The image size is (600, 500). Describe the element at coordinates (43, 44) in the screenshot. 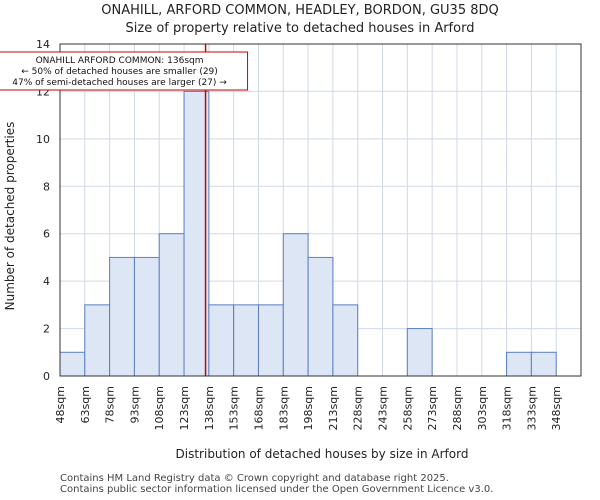

I see `y-tick-label-14: 14` at that location.